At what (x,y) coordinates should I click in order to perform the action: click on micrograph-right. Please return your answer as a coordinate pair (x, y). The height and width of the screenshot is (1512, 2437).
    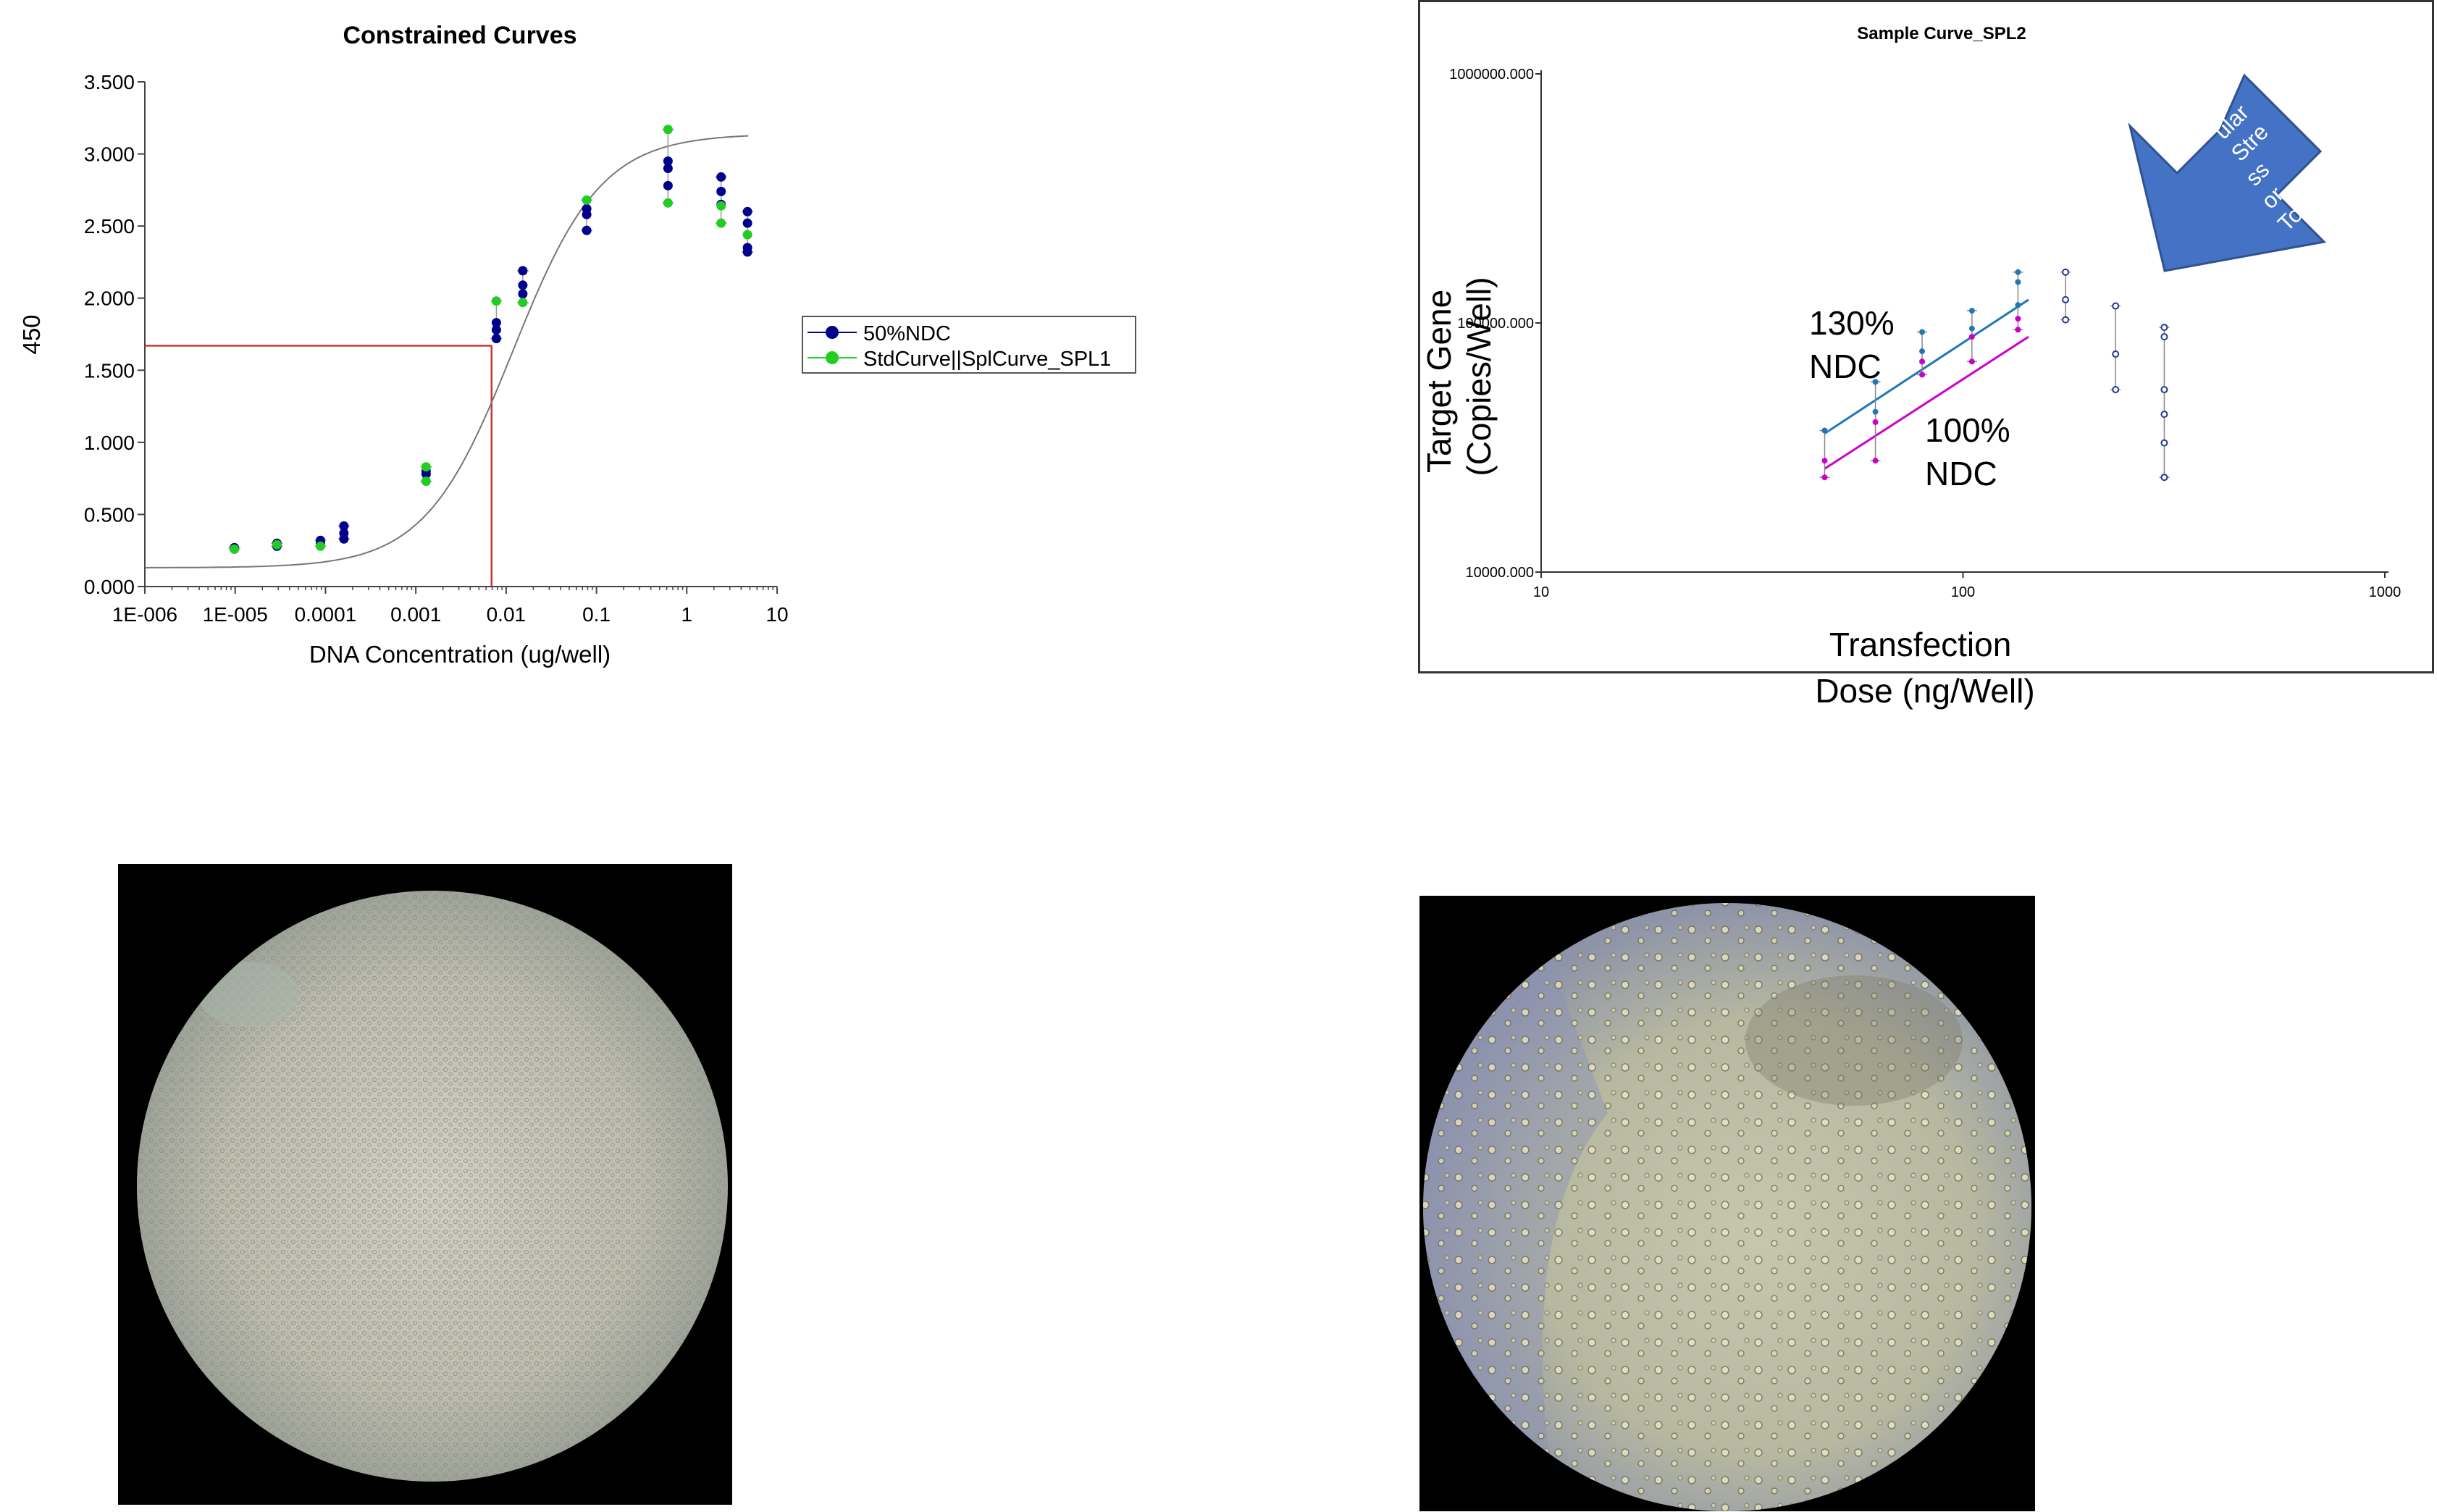
    Looking at the image, I should click on (1727, 1203).